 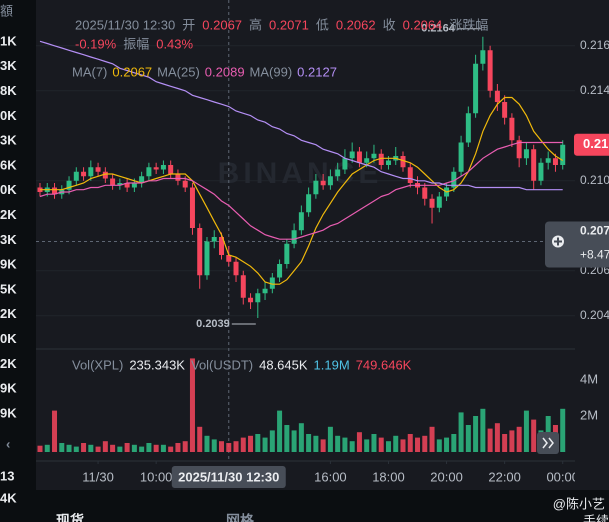 What do you see at coordinates (213, 324) in the screenshot?
I see `annotation-label: 0.2039` at bounding box center [213, 324].